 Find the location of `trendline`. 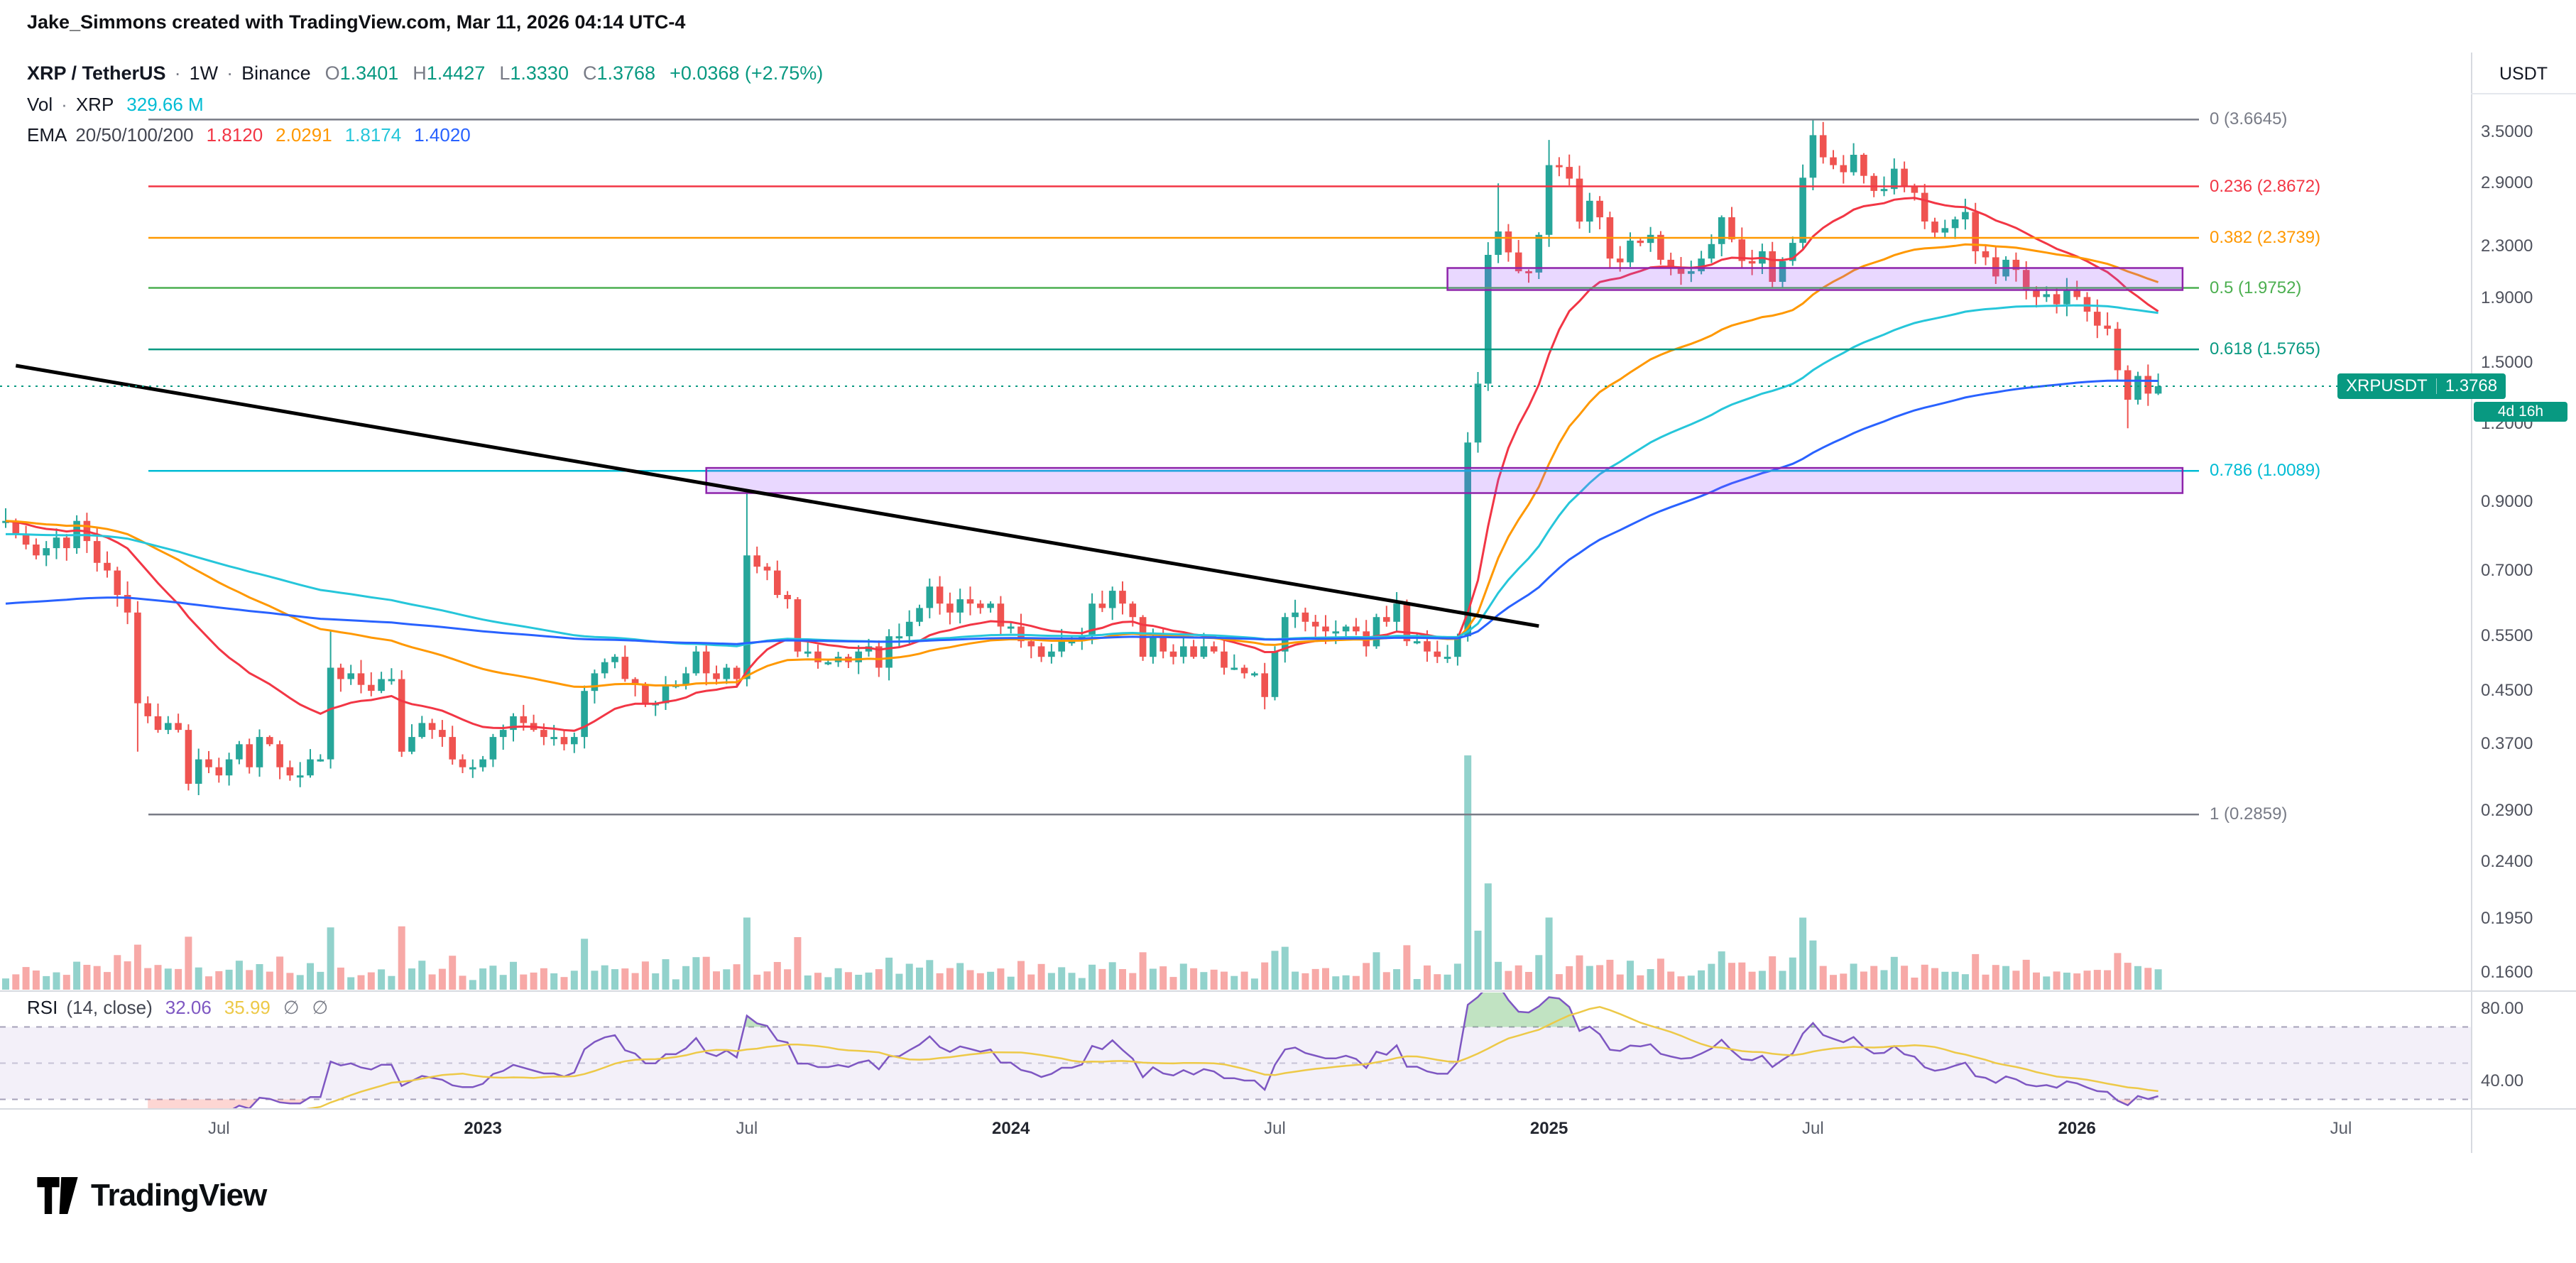

trendline is located at coordinates (777, 495).